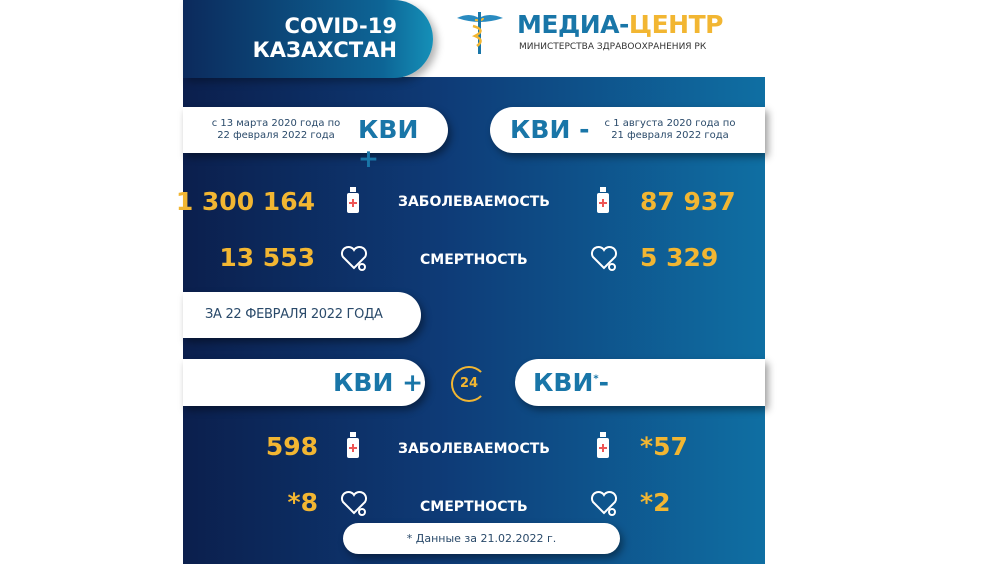 The width and height of the screenshot is (1000, 564). What do you see at coordinates (340, 26) in the screenshot?
I see `title-line1: COVID-19` at bounding box center [340, 26].